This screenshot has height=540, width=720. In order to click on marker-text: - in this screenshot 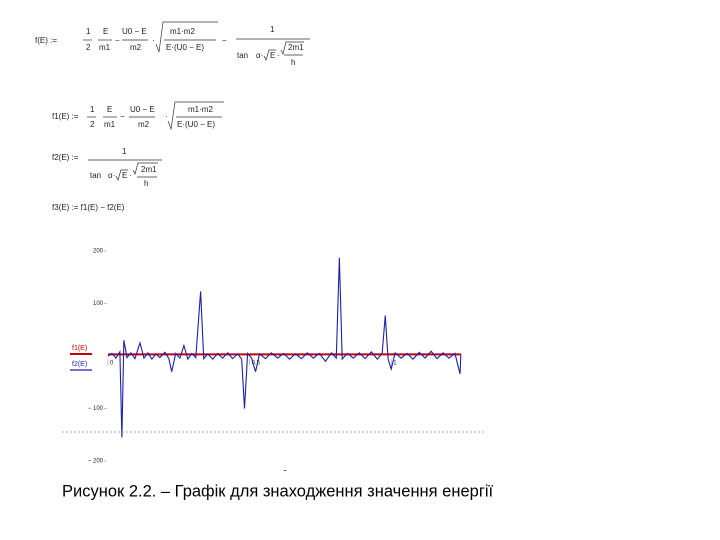, I will do `click(284, 471)`.